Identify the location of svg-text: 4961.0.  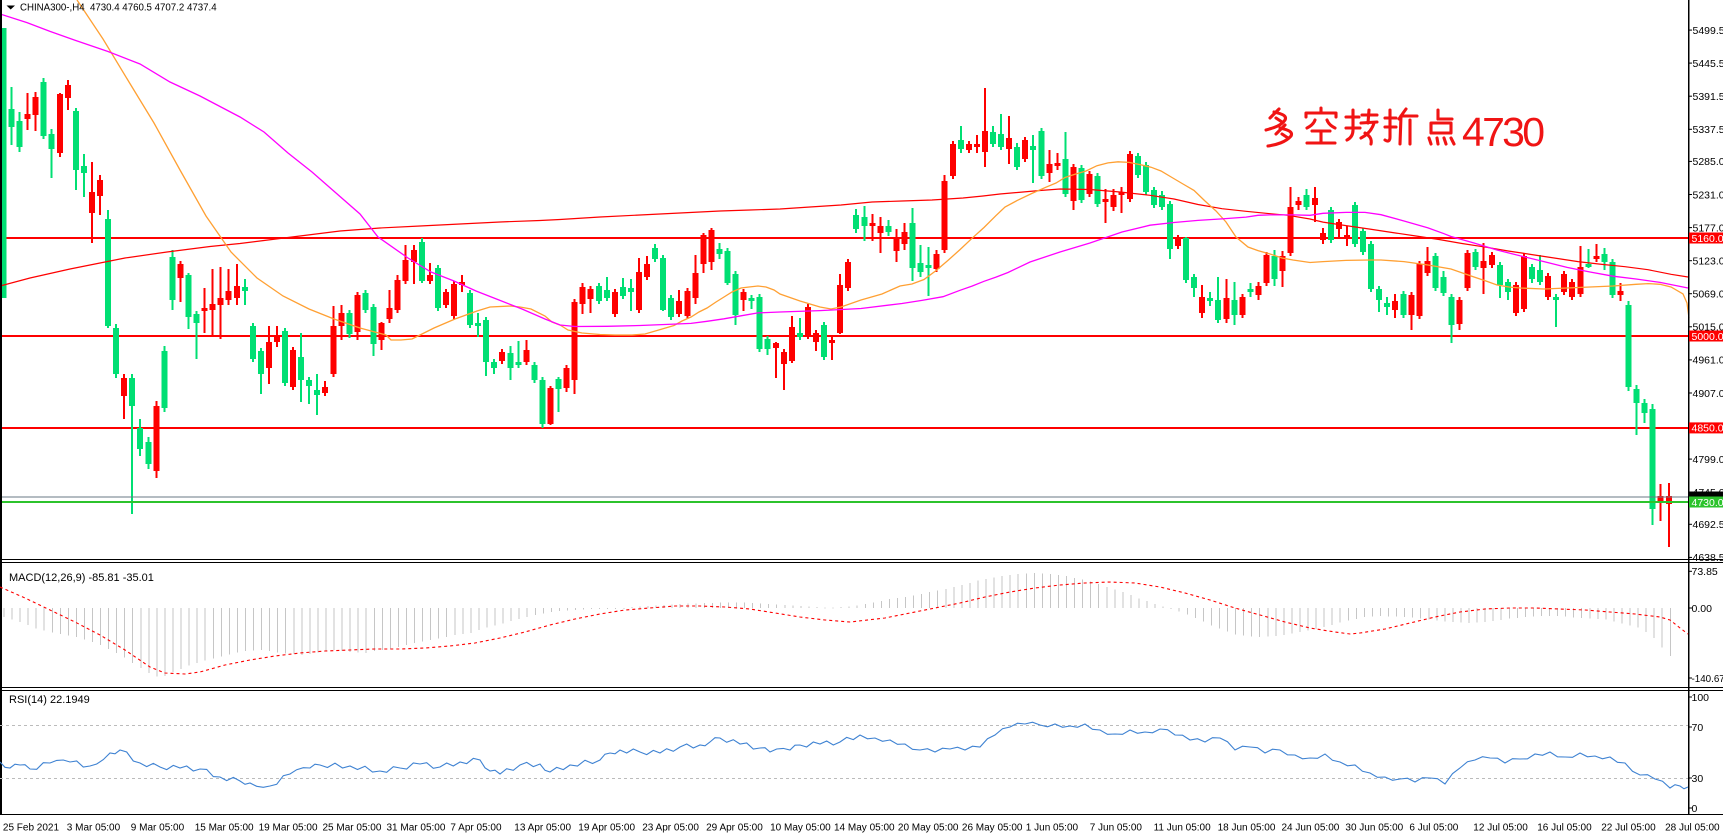
(1708, 361).